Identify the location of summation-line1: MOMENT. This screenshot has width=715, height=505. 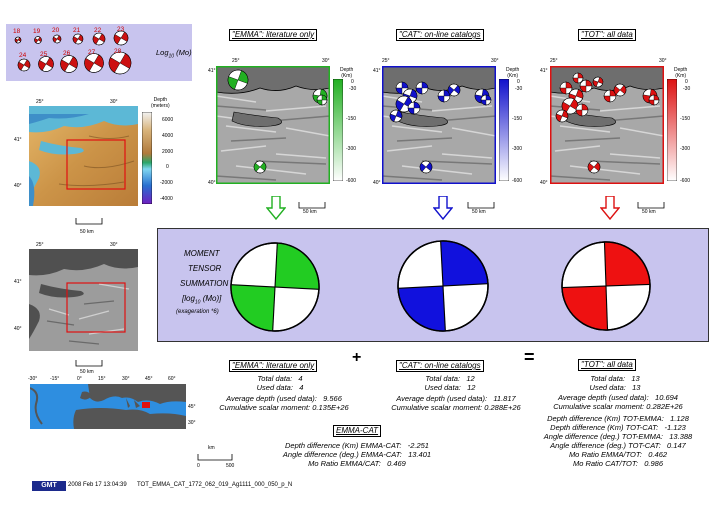
(202, 253).